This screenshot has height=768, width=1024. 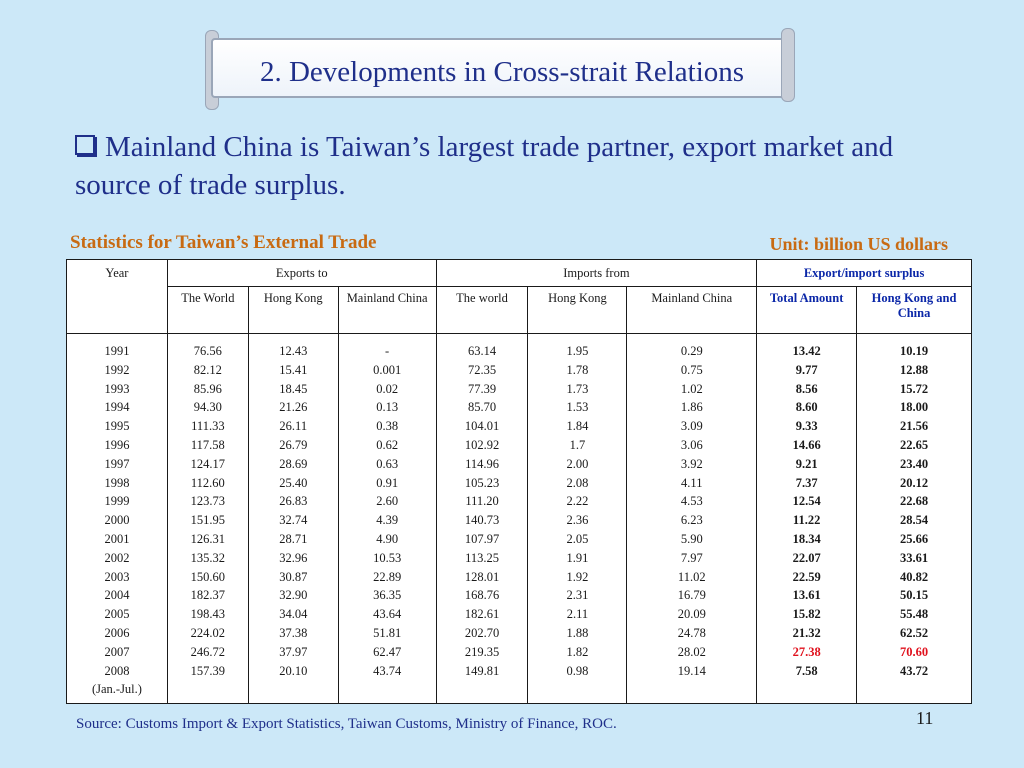 What do you see at coordinates (293, 576) in the screenshot?
I see `table-cell: 30.87` at bounding box center [293, 576].